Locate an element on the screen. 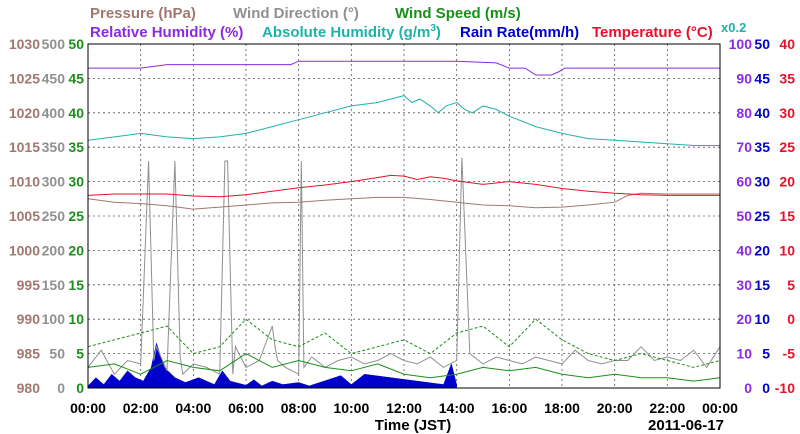 This screenshot has width=800, height=434. tick-wind-speed: 50 is located at coordinates (76, 44).